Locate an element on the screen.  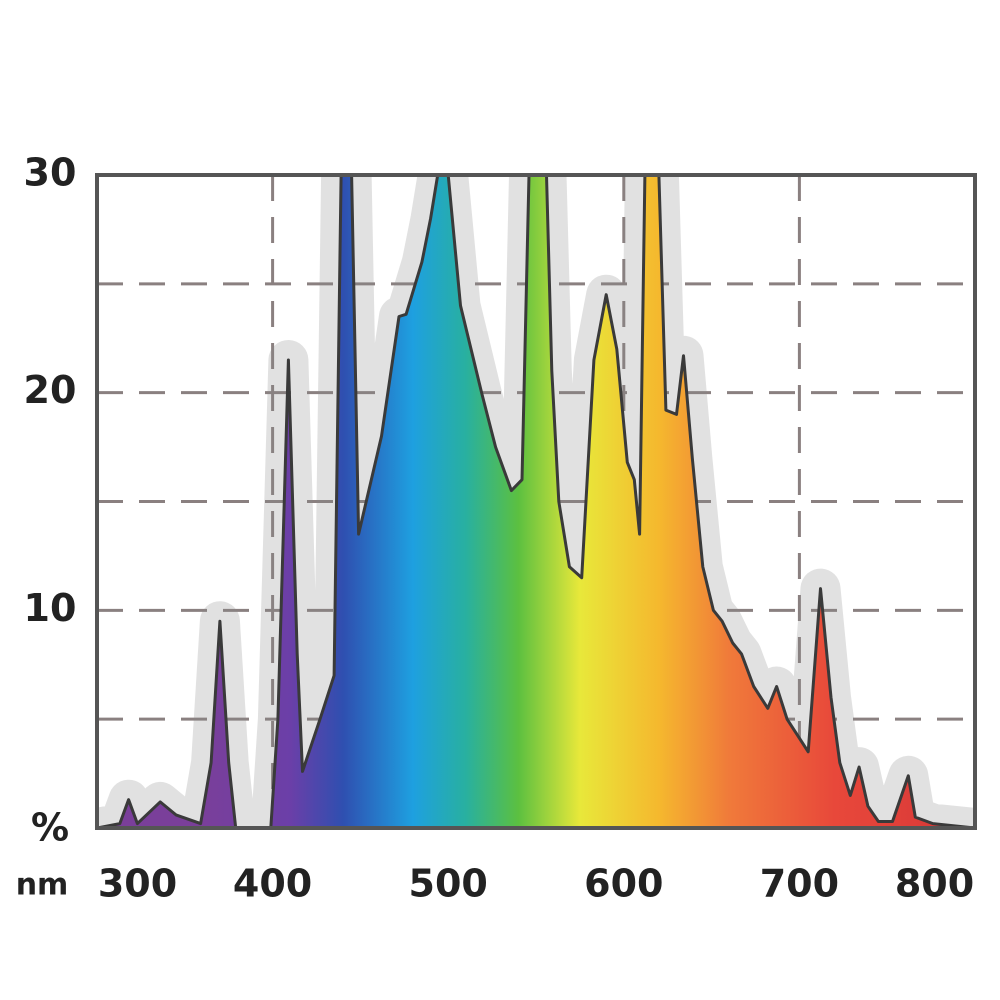
y-unit-label: % is located at coordinates (50, 828).